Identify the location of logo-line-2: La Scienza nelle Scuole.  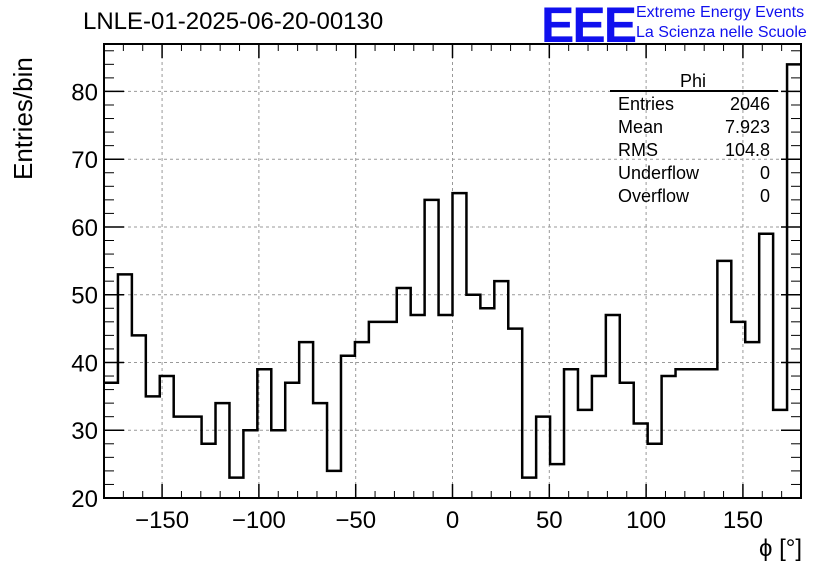
(721, 32).